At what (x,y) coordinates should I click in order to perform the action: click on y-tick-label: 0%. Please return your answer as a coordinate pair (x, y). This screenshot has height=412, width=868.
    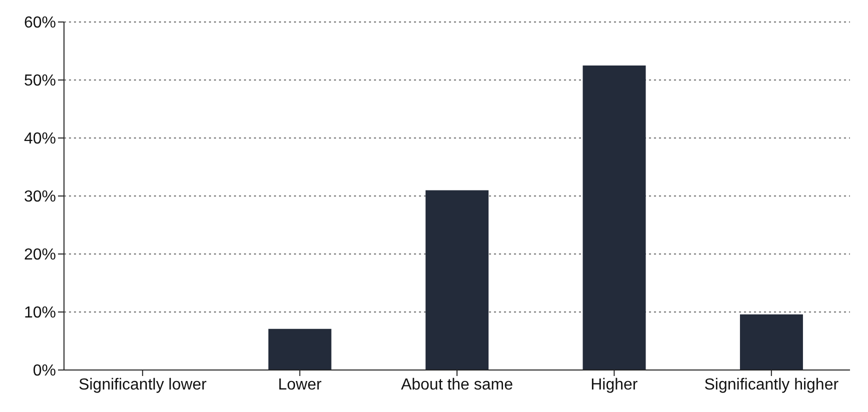
    Looking at the image, I should click on (44, 371).